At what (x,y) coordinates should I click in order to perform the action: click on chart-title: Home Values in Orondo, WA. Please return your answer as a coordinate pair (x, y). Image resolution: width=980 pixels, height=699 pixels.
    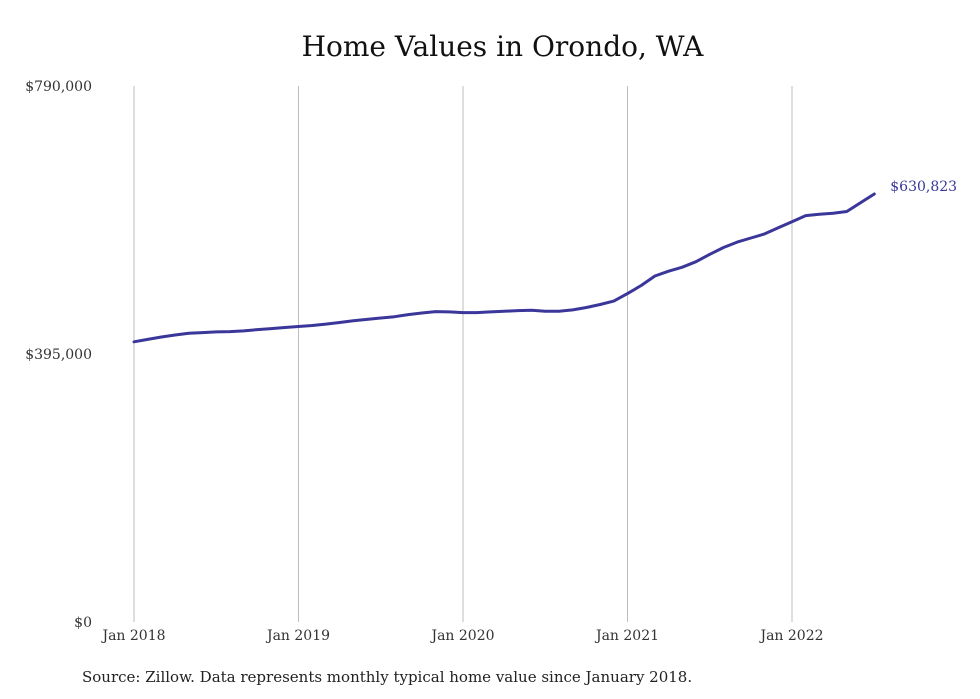
    Looking at the image, I should click on (502, 46).